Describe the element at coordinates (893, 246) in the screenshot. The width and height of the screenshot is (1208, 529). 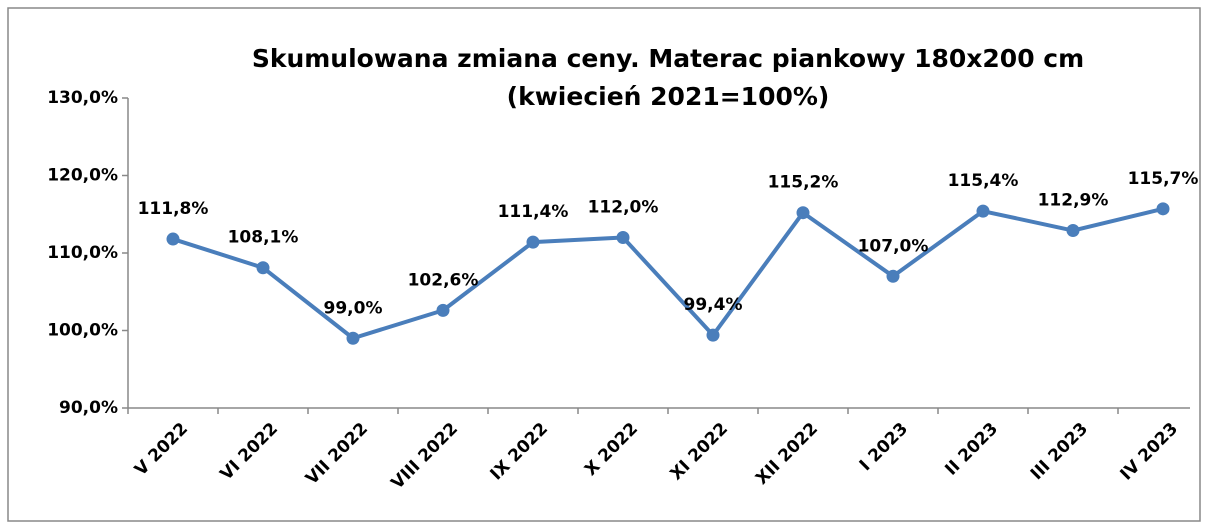
I see `data-label: 107,0%` at that location.